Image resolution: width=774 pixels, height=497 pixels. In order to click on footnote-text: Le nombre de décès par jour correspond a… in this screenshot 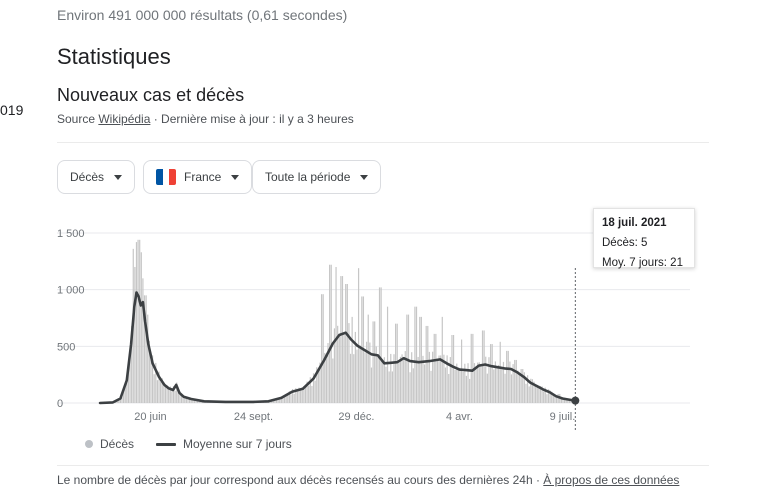, I will do `click(295, 480)`.